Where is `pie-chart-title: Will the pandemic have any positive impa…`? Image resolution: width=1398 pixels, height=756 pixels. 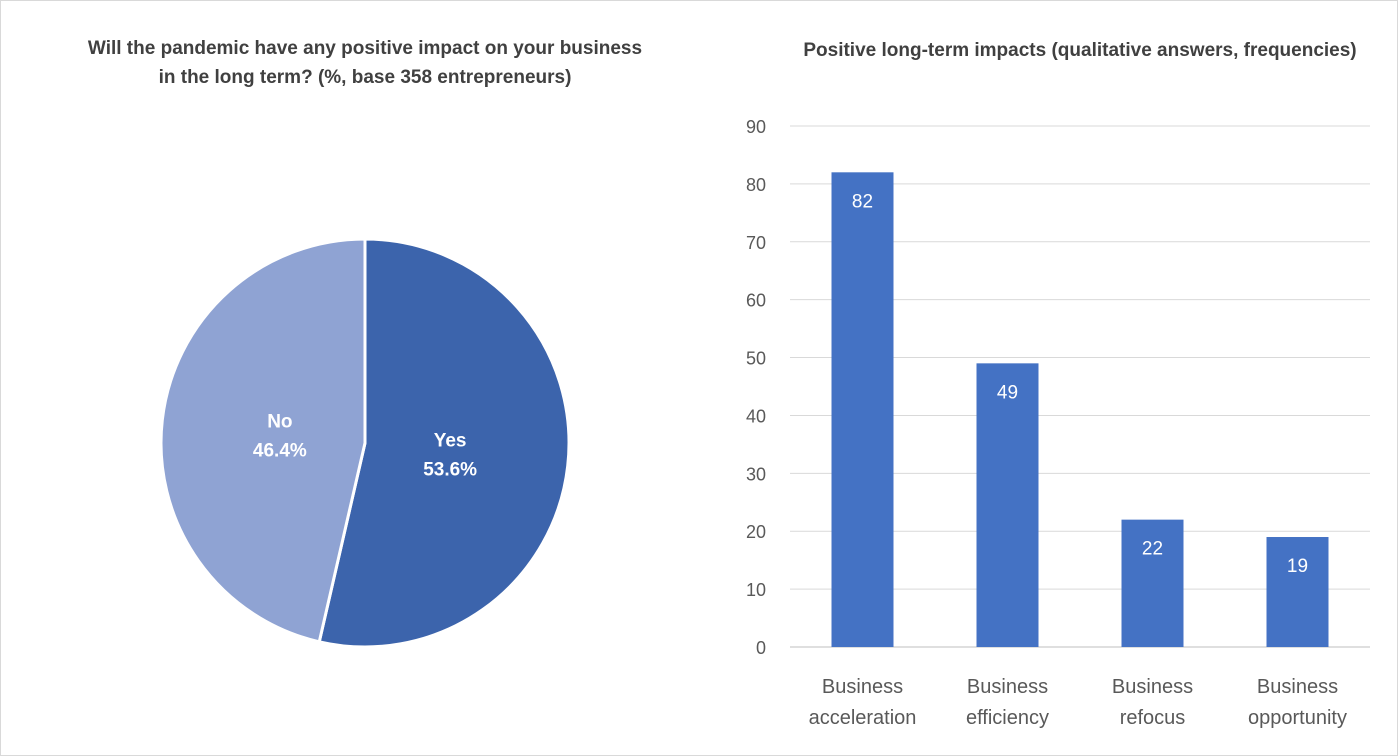 pie-chart-title: Will the pandemic have any positive impa… is located at coordinates (365, 63).